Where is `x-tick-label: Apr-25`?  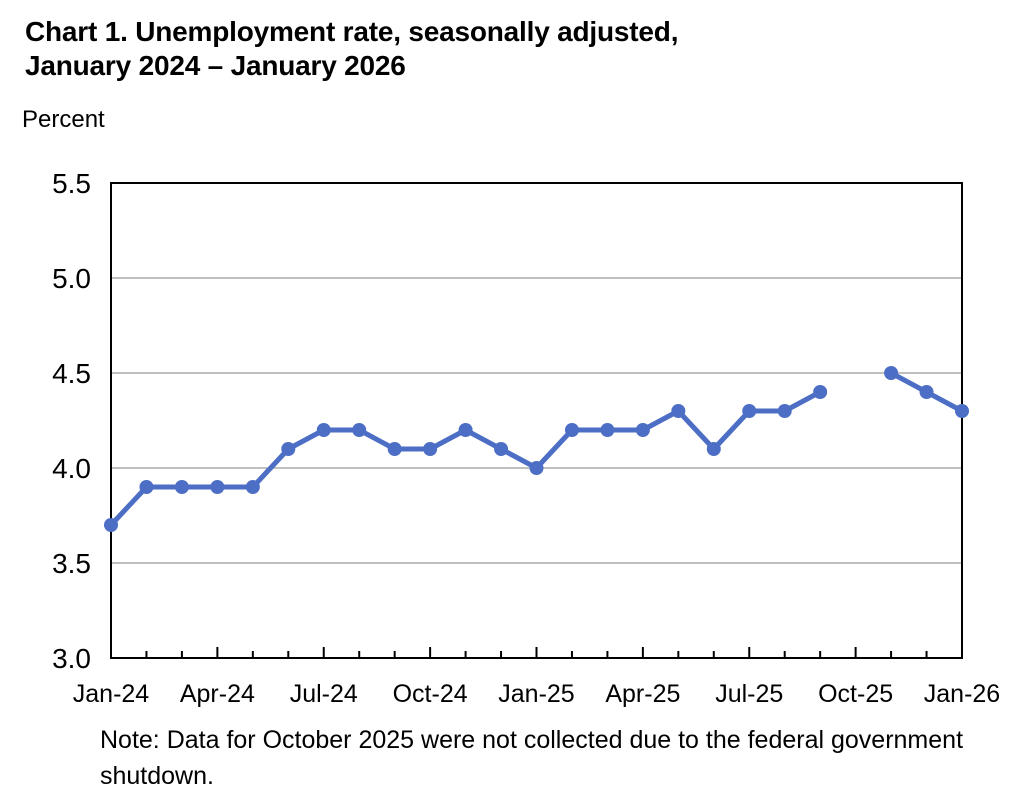
x-tick-label: Apr-25 is located at coordinates (642, 694).